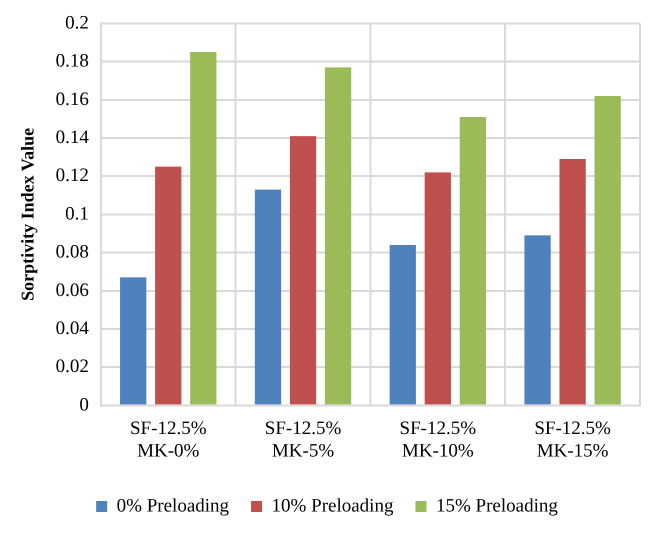  I want to click on y-tick-label: 0.08, so click(72, 252).